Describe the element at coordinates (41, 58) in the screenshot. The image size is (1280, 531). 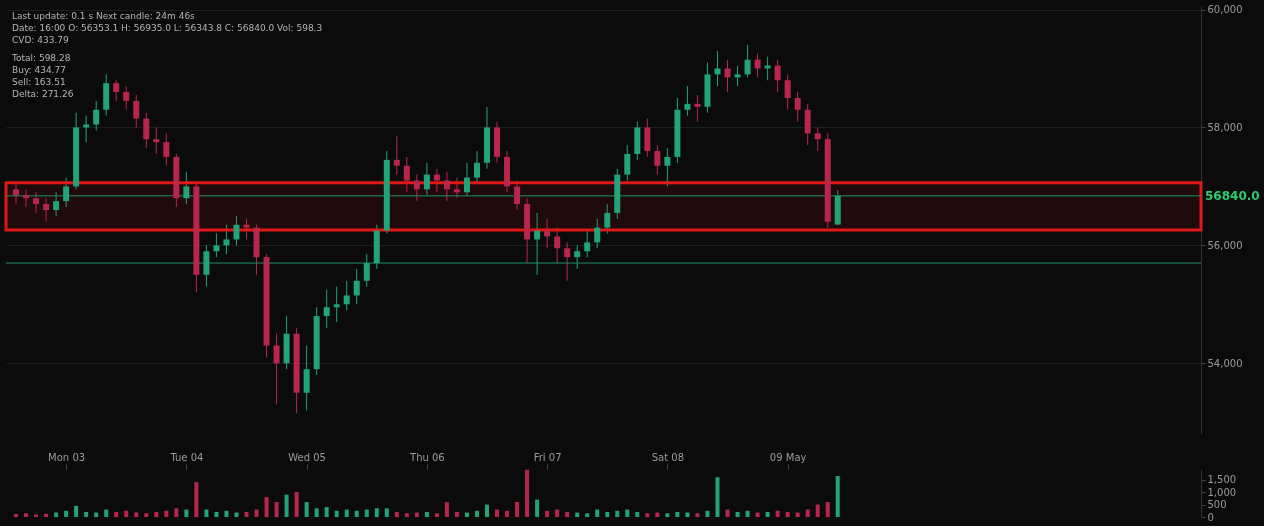
I see `annotation: Total: 598.28` at that location.